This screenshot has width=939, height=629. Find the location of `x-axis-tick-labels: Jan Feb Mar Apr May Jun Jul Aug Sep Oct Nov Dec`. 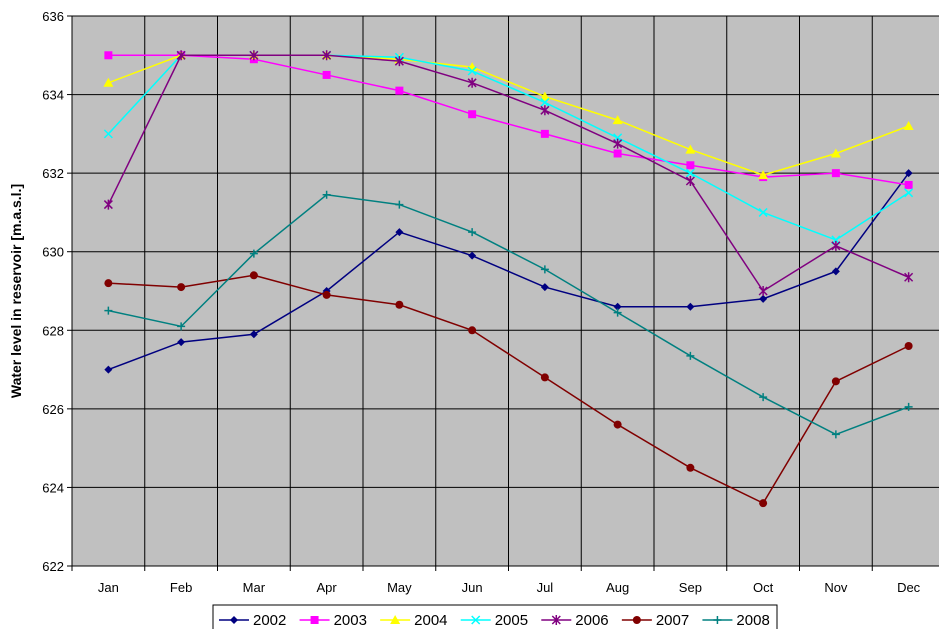

x-axis-tick-labels: Jan Feb Mar Apr May Jun Jul Aug Sep Oct Nov Dec is located at coordinates (496, 580).